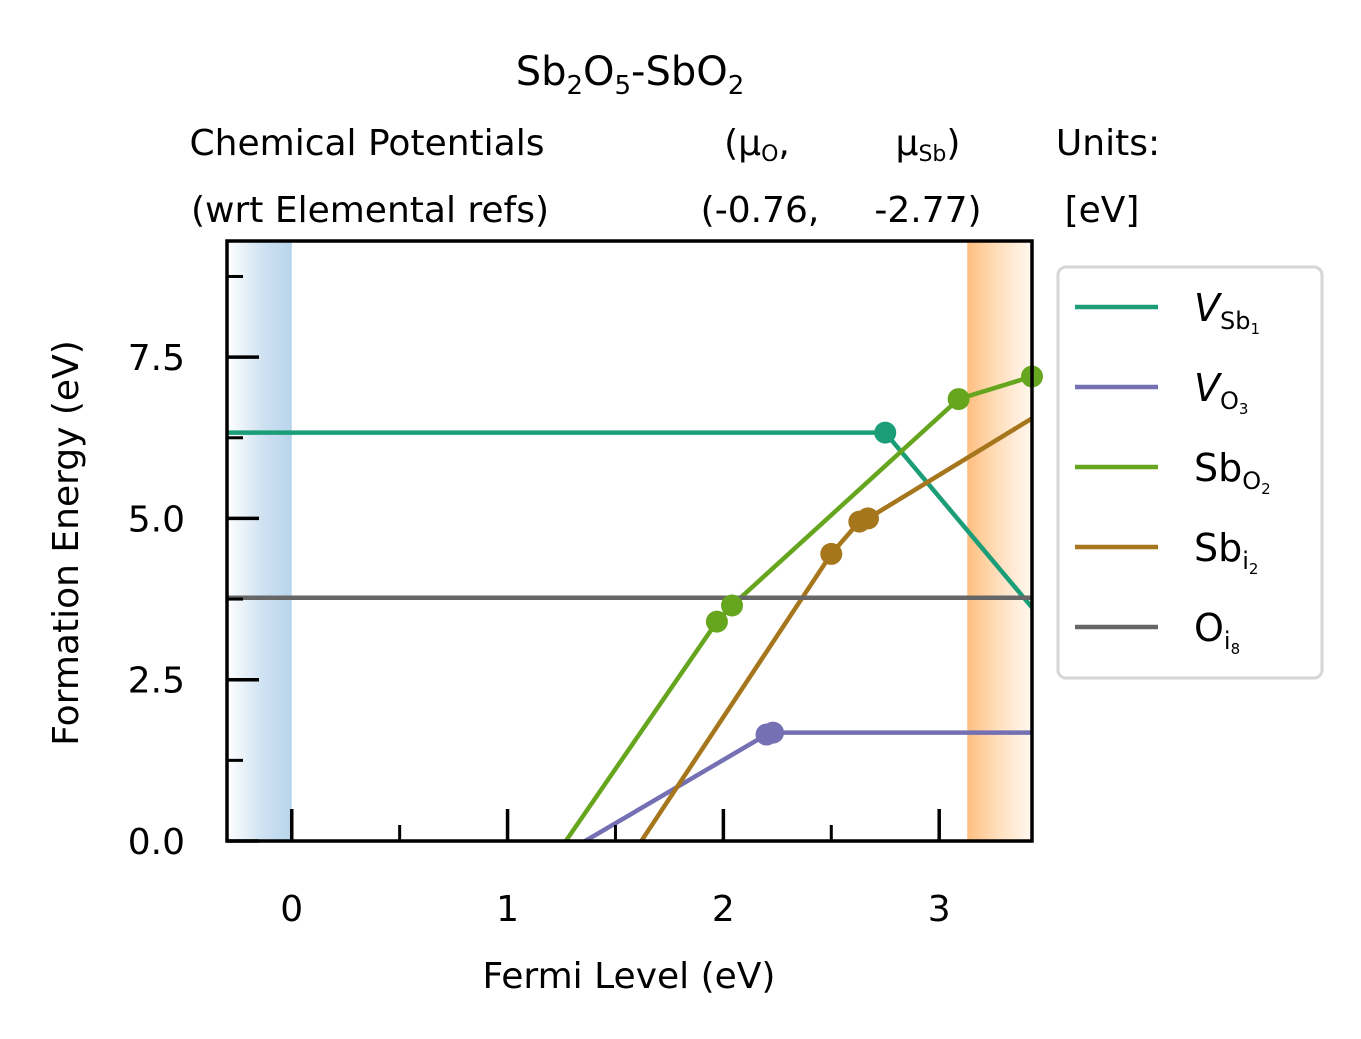 The height and width of the screenshot is (1039, 1361). Describe the element at coordinates (760, 210) in the screenshot. I see `header-mu-o-value: (-0.76,` at that location.